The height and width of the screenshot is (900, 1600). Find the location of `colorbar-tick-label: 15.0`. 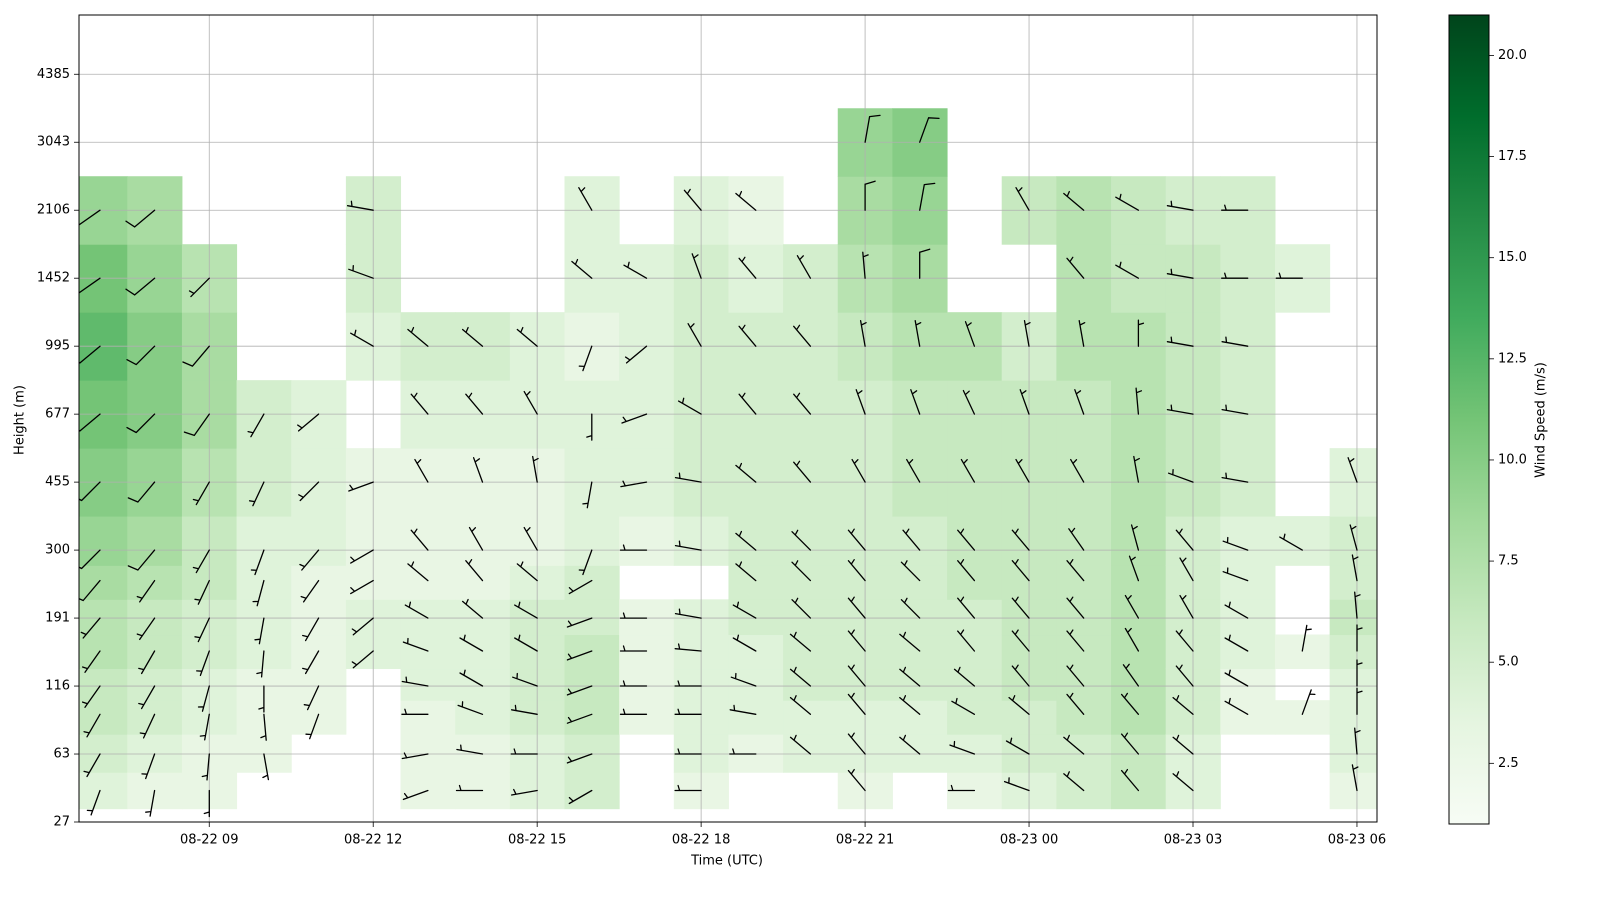

colorbar-tick-label: 15.0 is located at coordinates (1512, 257).